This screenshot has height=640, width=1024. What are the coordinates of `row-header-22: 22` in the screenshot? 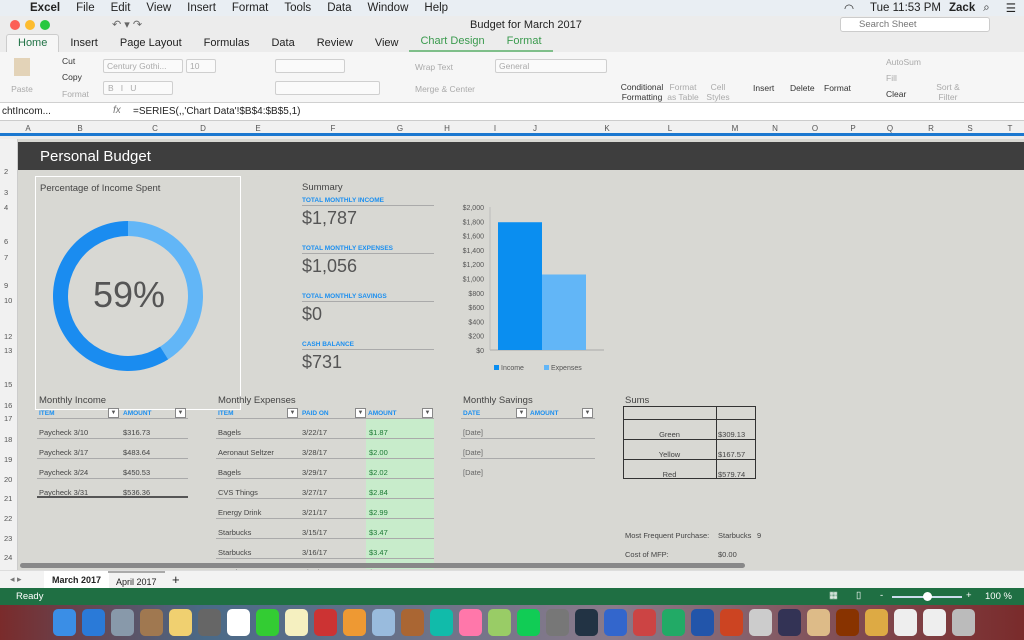 It's located at (8, 518).